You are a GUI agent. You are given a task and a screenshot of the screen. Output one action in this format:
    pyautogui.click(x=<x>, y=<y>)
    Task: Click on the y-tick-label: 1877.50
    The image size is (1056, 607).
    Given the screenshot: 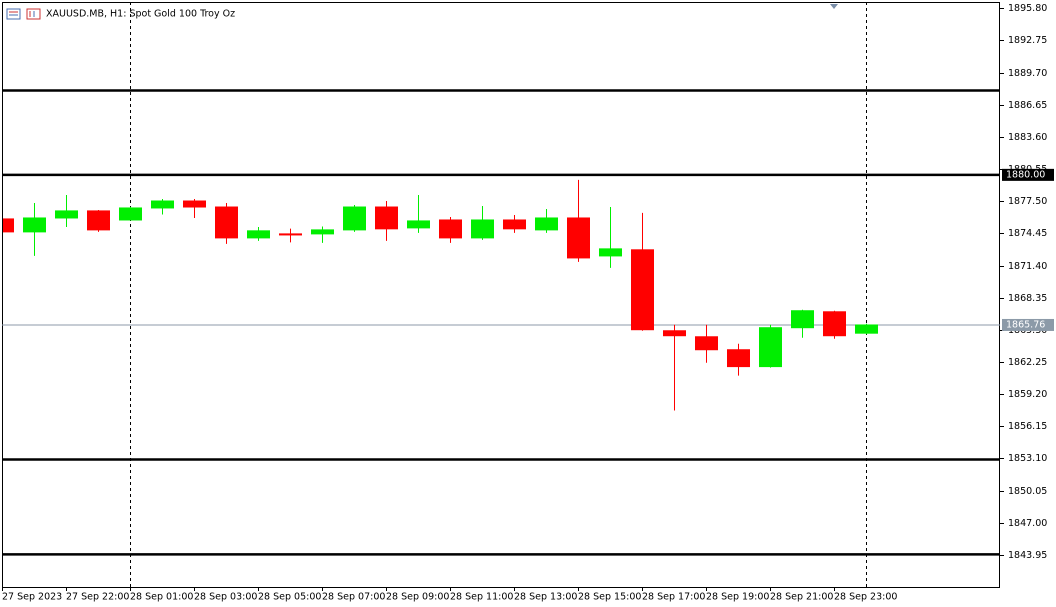 What is the action you would take?
    pyautogui.click(x=1027, y=201)
    